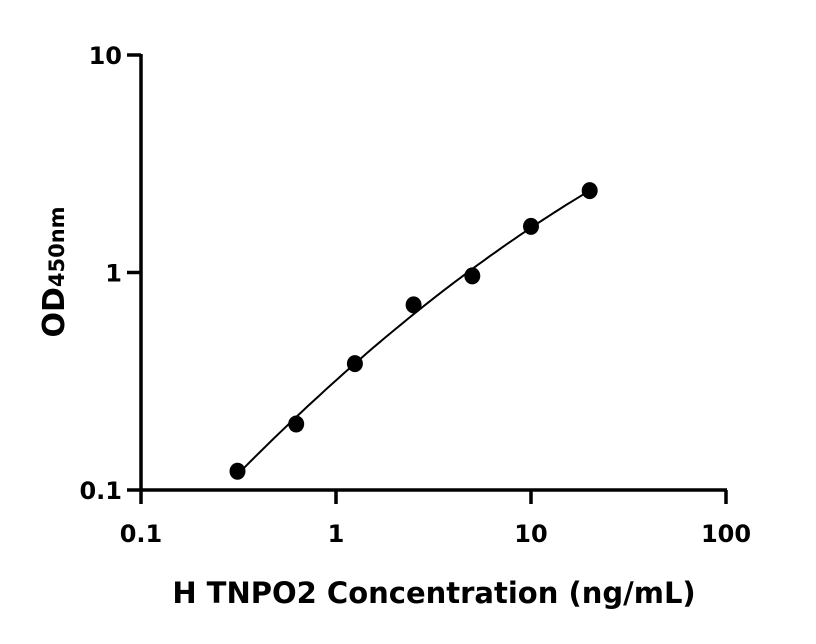 This screenshot has height=644, width=816. Describe the element at coordinates (530, 534) in the screenshot. I see `x-tick-label: 10` at that location.